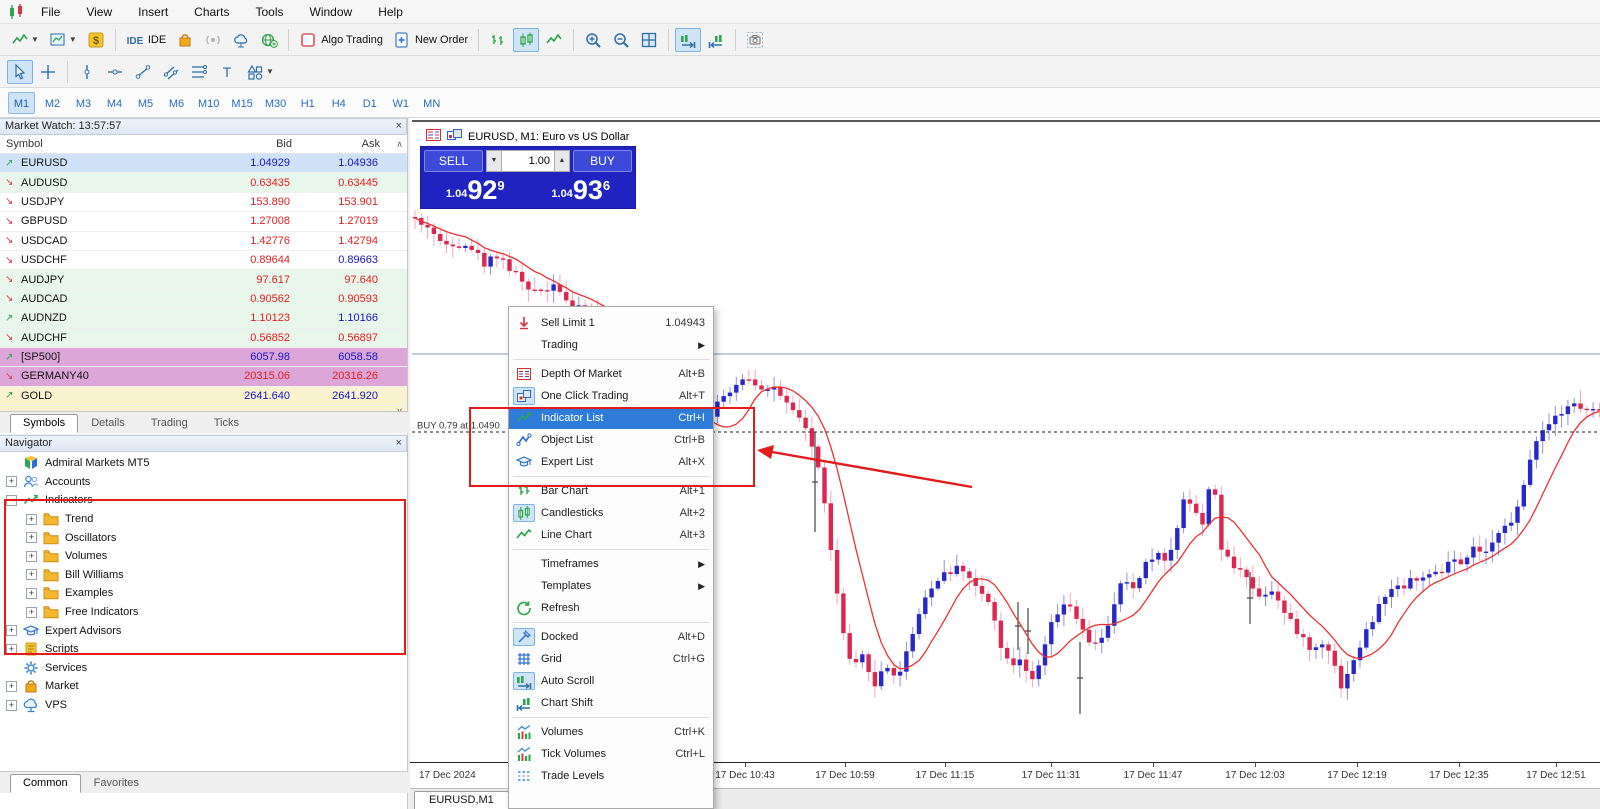 This screenshot has height=809, width=1600. I want to click on volume-down-button: ▼, so click(494, 161).